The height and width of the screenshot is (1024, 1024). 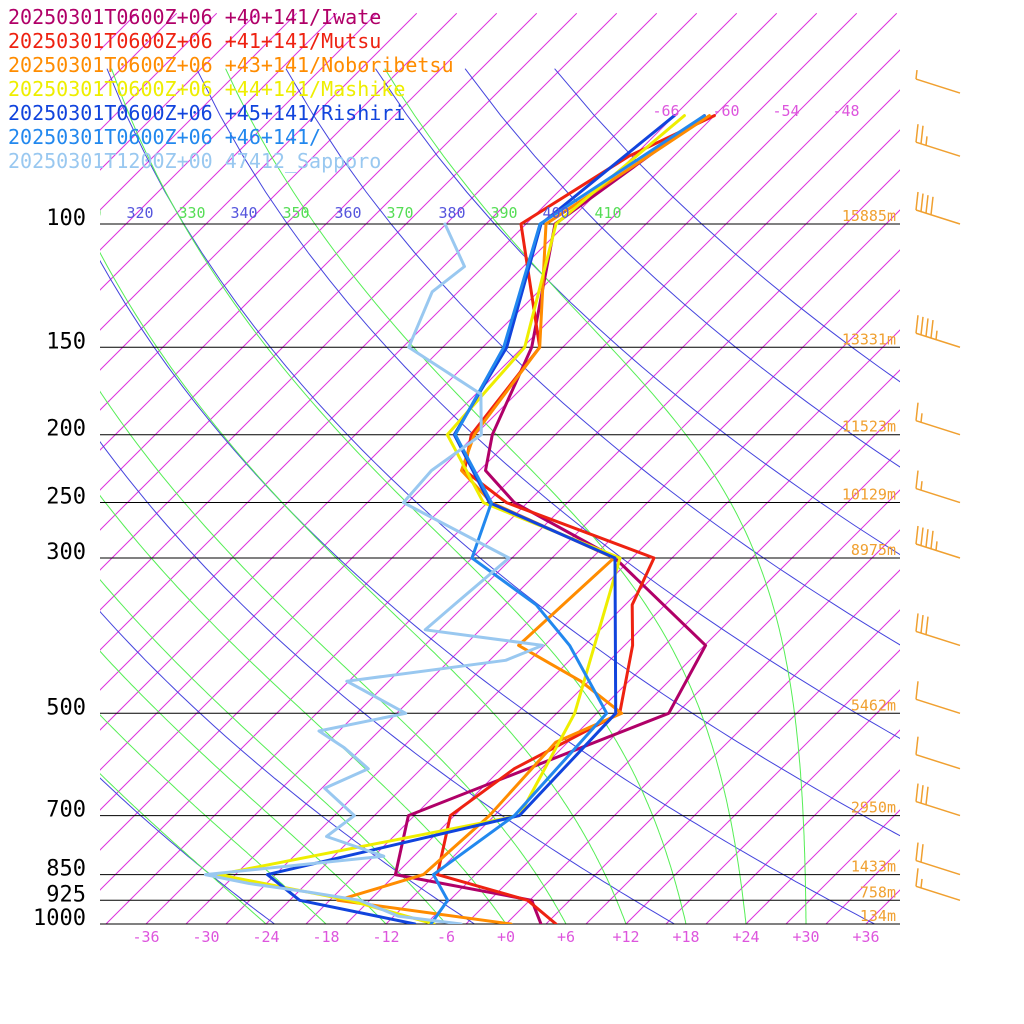 I want to click on temperature-tick-label: -18, so click(x=325, y=937).